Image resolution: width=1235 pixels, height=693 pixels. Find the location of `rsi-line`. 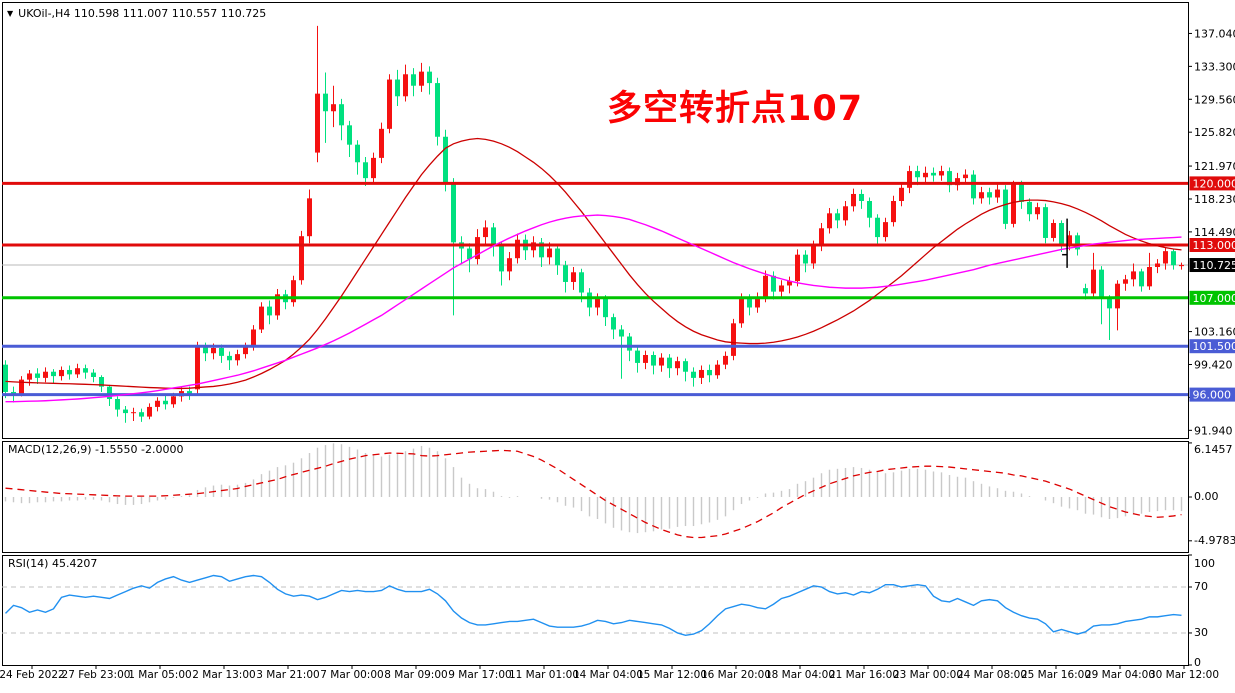

rsi-line is located at coordinates (593, 605).